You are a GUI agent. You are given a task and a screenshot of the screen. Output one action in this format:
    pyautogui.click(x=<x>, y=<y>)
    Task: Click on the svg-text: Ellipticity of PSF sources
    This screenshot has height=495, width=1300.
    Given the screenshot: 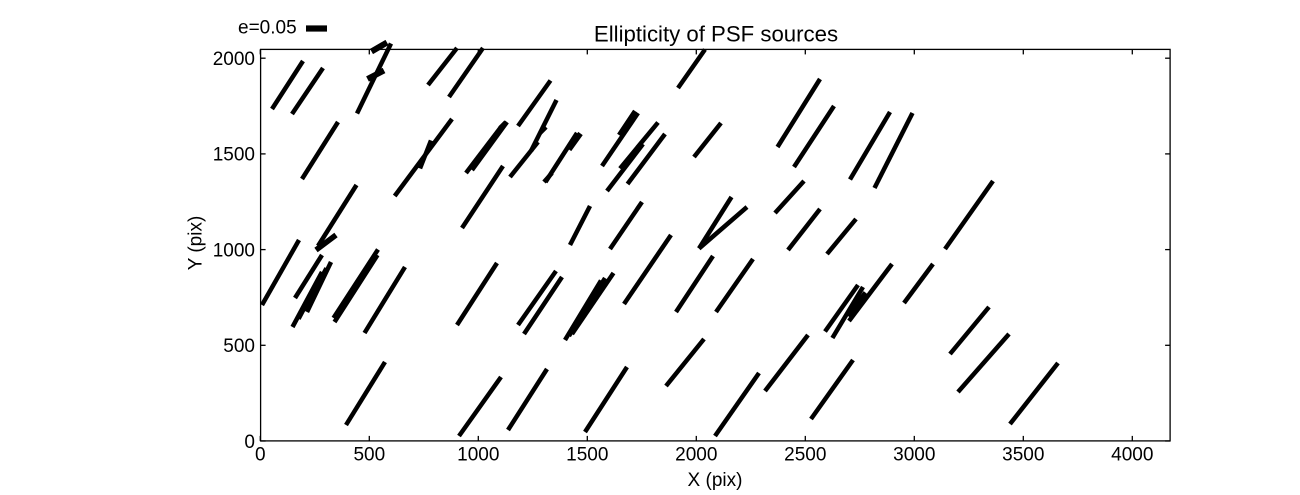 What is the action you would take?
    pyautogui.click(x=716, y=34)
    